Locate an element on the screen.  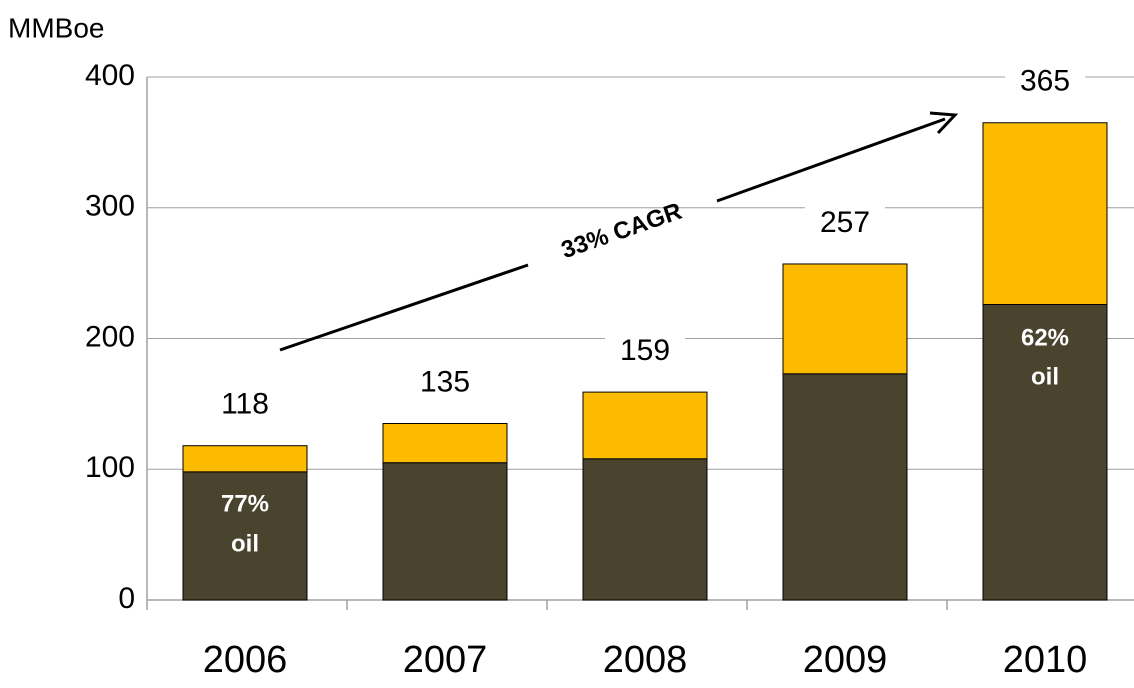
y-axis-label: MMBoe is located at coordinates (56, 27).